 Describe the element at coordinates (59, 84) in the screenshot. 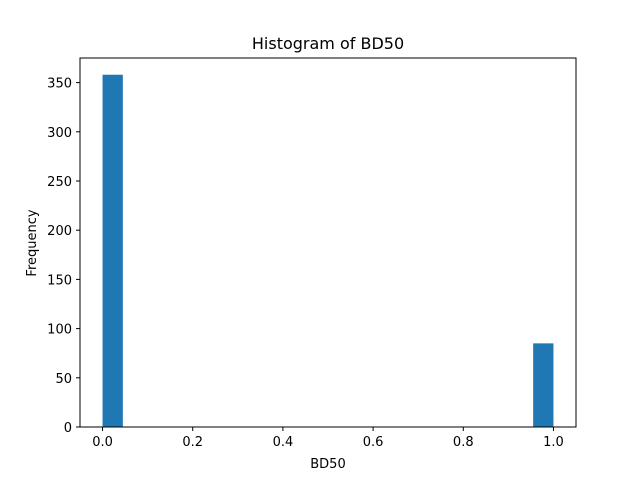

I see `y-tick-label: 350` at that location.